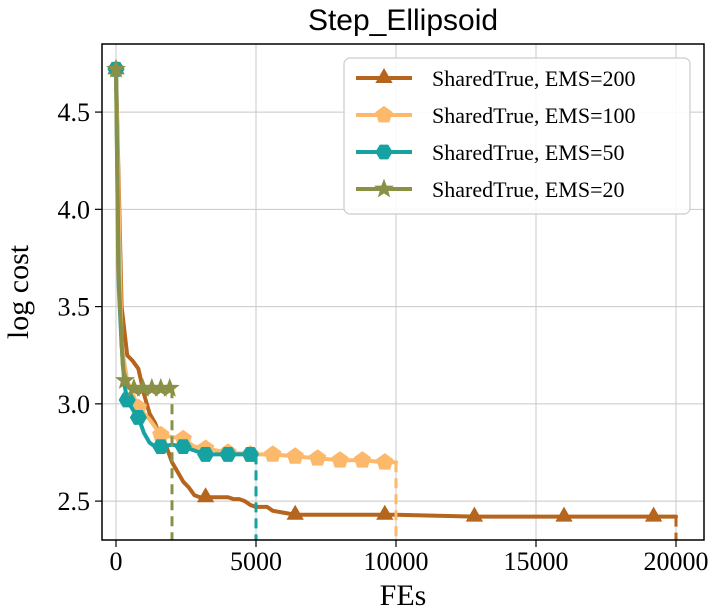  Describe the element at coordinates (676, 561) in the screenshot. I see `x-tick-label: 20000` at that location.